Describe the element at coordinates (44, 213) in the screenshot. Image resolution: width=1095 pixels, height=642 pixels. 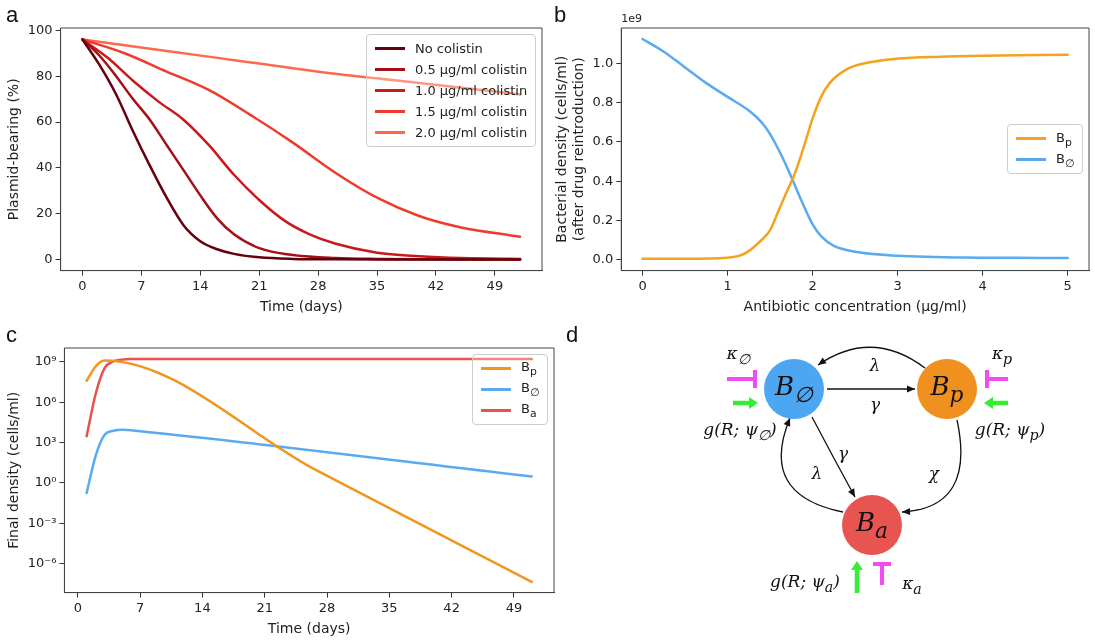
I see `y-tick-label: 20` at that location.